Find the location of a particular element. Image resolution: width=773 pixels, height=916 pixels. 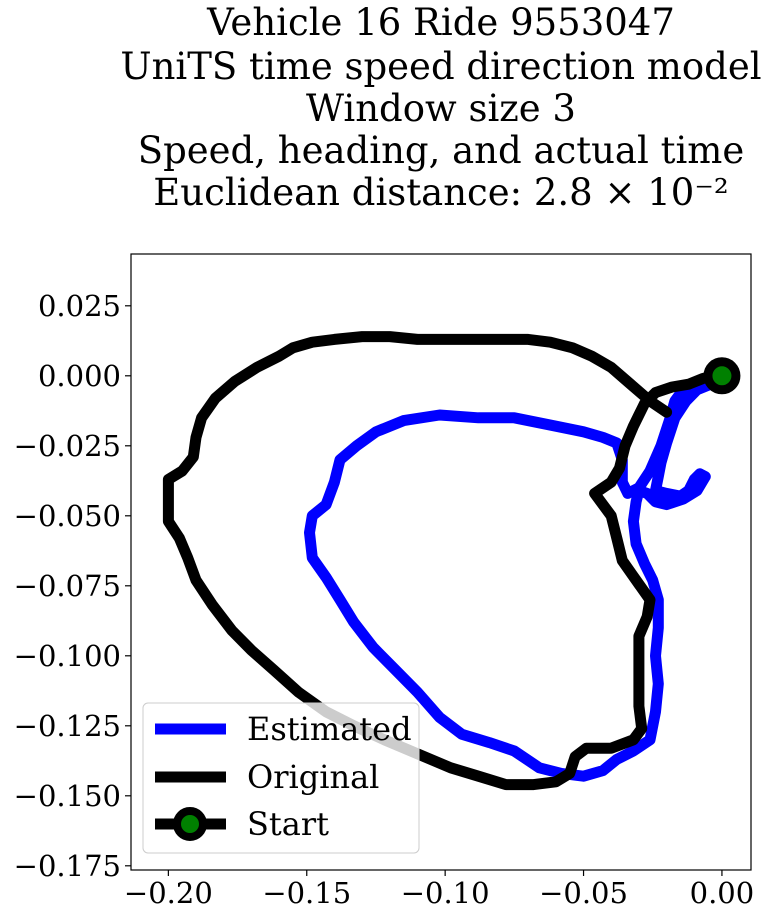

legend-swatch-start-marker is located at coordinates (190, 824).